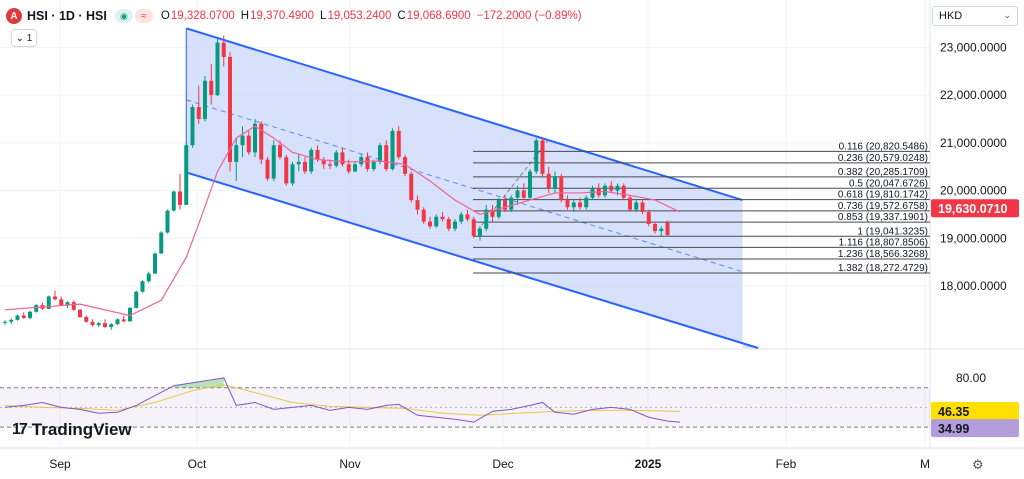 The height and width of the screenshot is (479, 1024). I want to click on fib-level-label: 1.236 (18,566.3268), so click(883, 254).